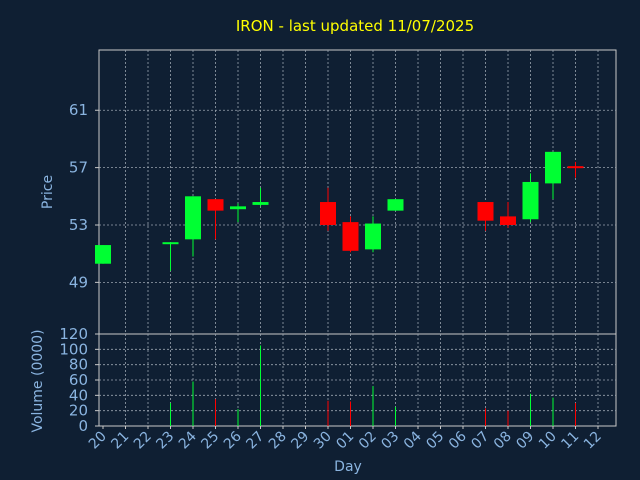 The width and height of the screenshot is (640, 480). Describe the element at coordinates (98, 441) in the screenshot. I see `x-tick-label: 20` at that location.